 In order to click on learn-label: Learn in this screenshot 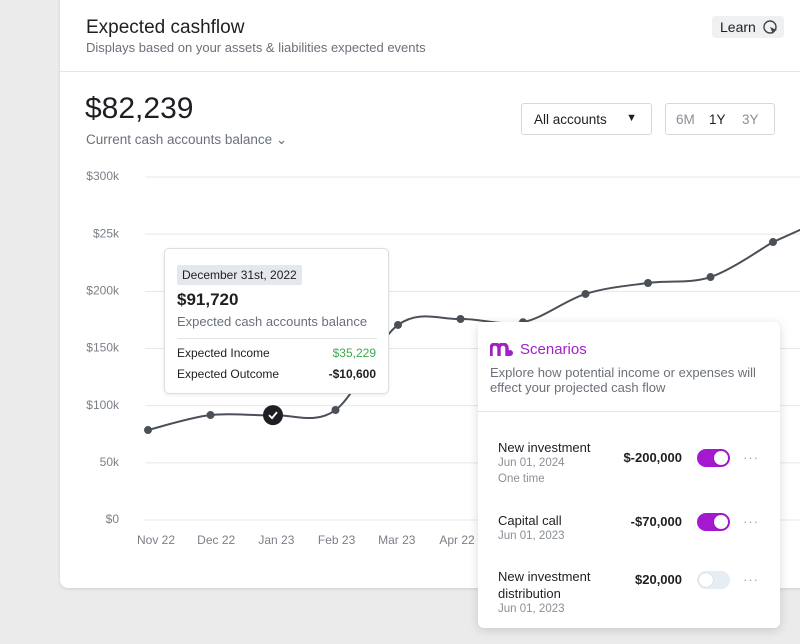, I will do `click(738, 27)`.